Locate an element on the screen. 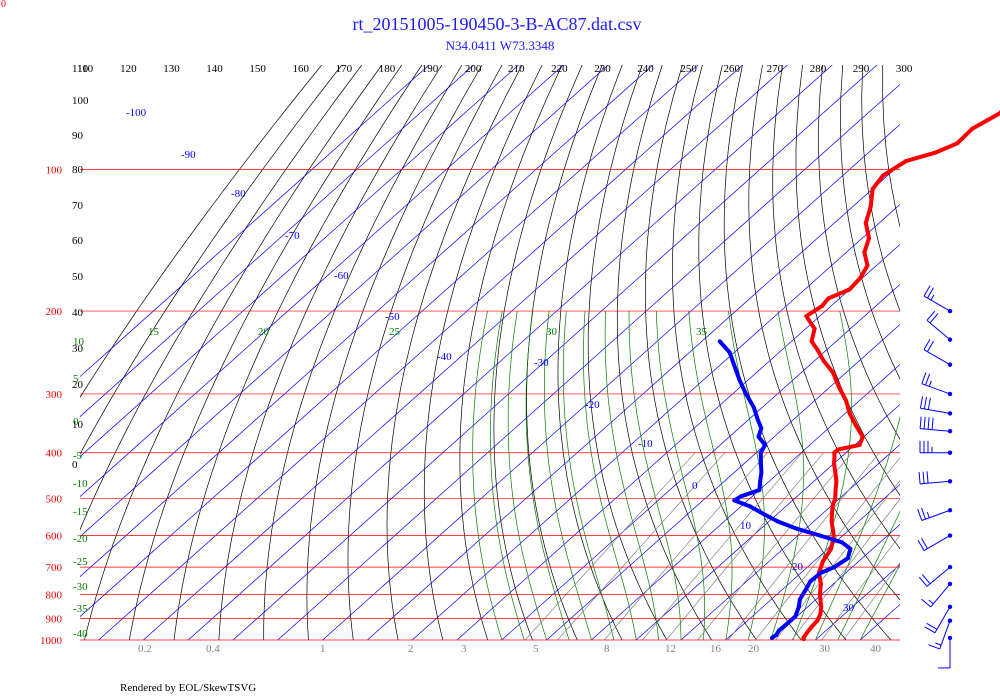  isobar-label: 200 is located at coordinates (54, 312).